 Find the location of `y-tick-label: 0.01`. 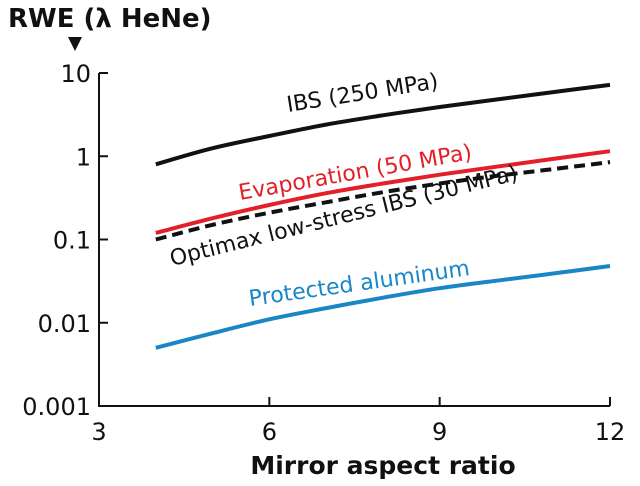

y-tick-label: 0.01 is located at coordinates (64, 324).